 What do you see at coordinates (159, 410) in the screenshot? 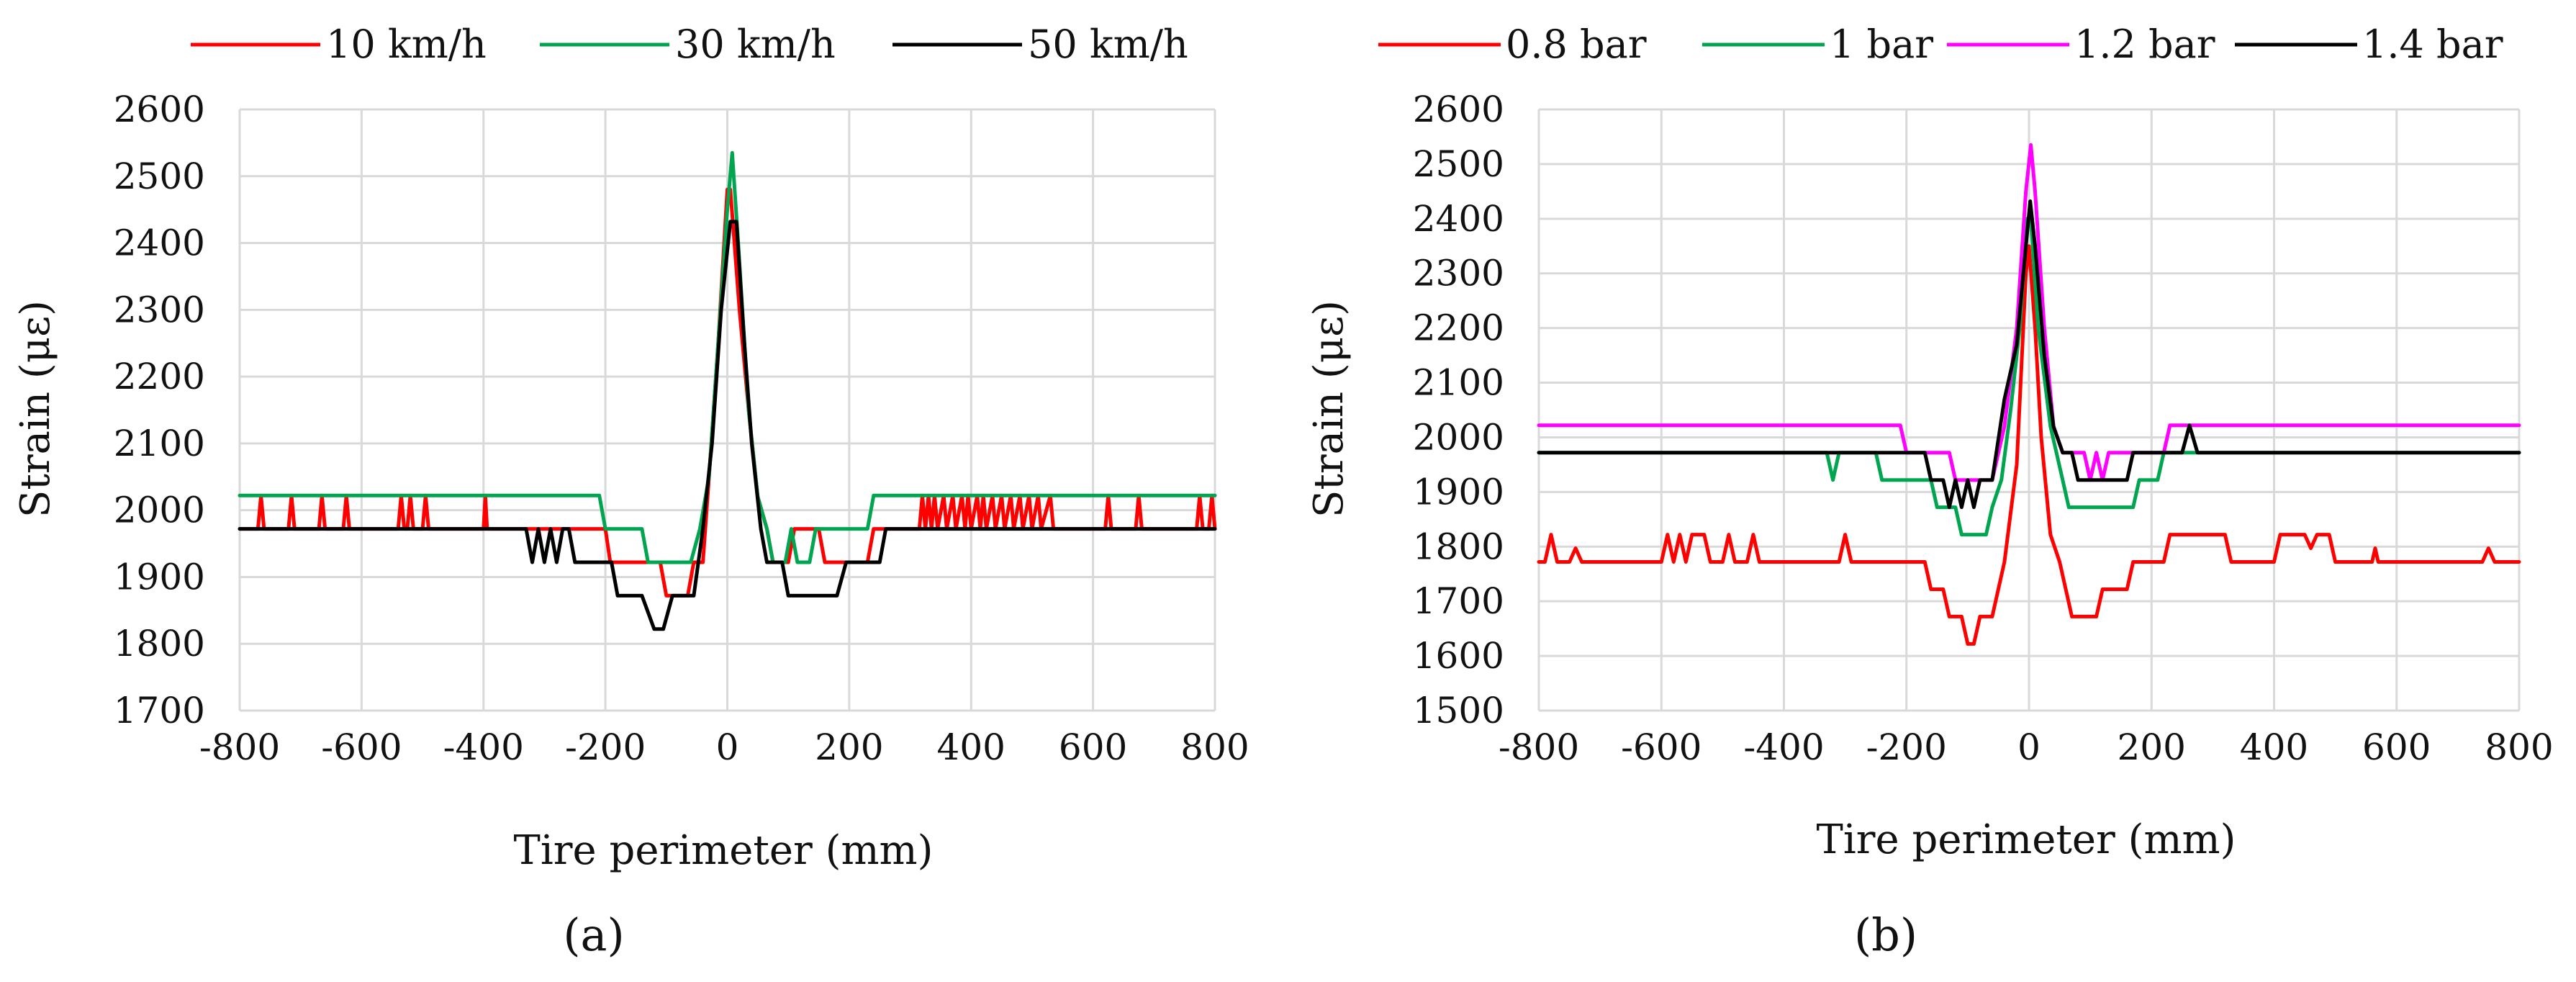
I see `y-ticks-a: 1700 1800 1900 2000 2100 2200 2300 2400 2500 2600` at bounding box center [159, 410].